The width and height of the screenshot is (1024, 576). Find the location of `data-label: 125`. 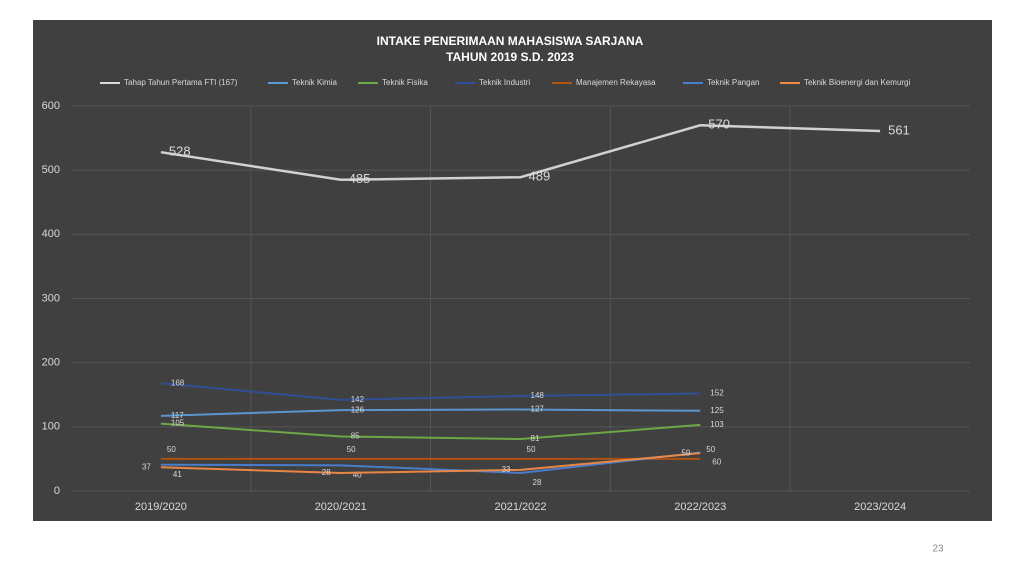

data-label: 125 is located at coordinates (717, 410).